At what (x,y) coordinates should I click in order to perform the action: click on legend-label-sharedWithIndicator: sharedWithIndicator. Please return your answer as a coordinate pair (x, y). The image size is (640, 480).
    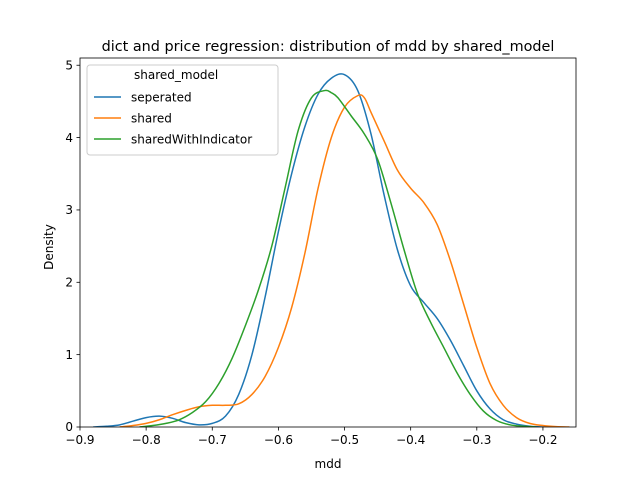
    Looking at the image, I should click on (191, 140).